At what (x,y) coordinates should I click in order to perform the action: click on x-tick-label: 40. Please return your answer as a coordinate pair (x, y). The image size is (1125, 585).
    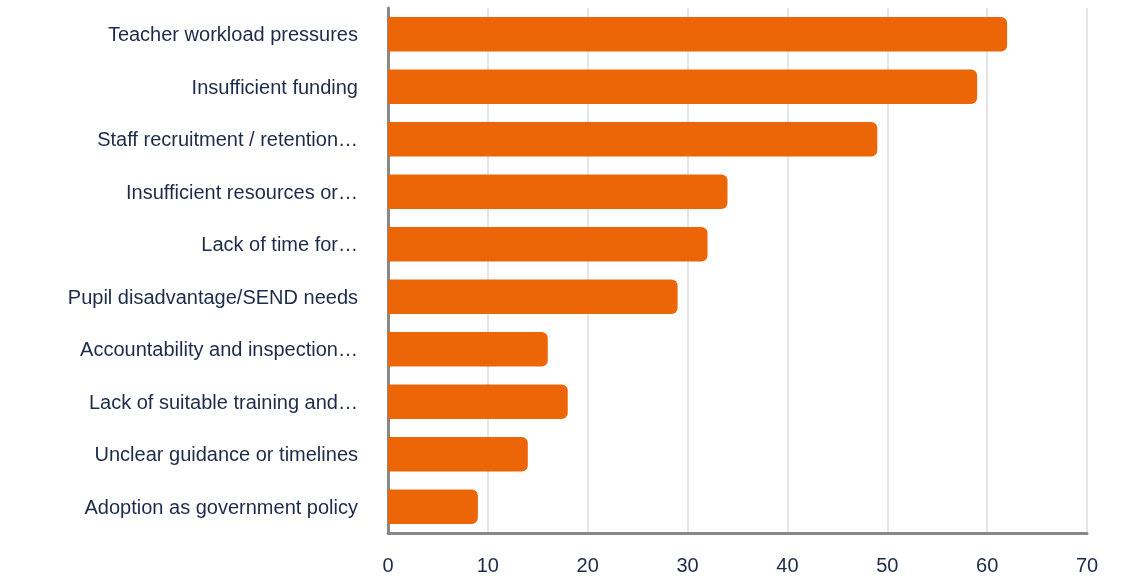
    Looking at the image, I should click on (787, 565).